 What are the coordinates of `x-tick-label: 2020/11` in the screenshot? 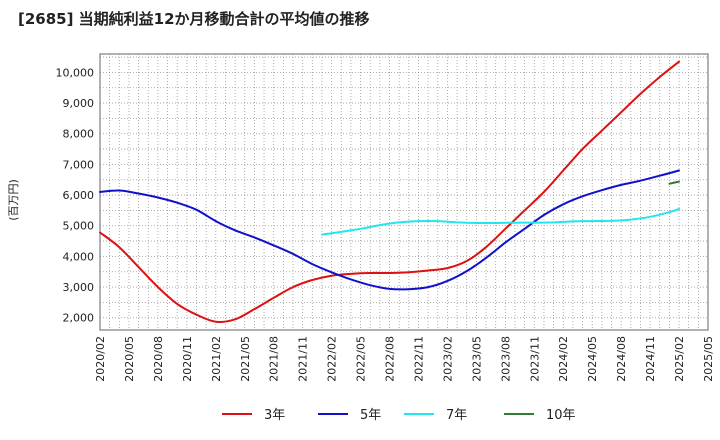 It's located at (187, 359).